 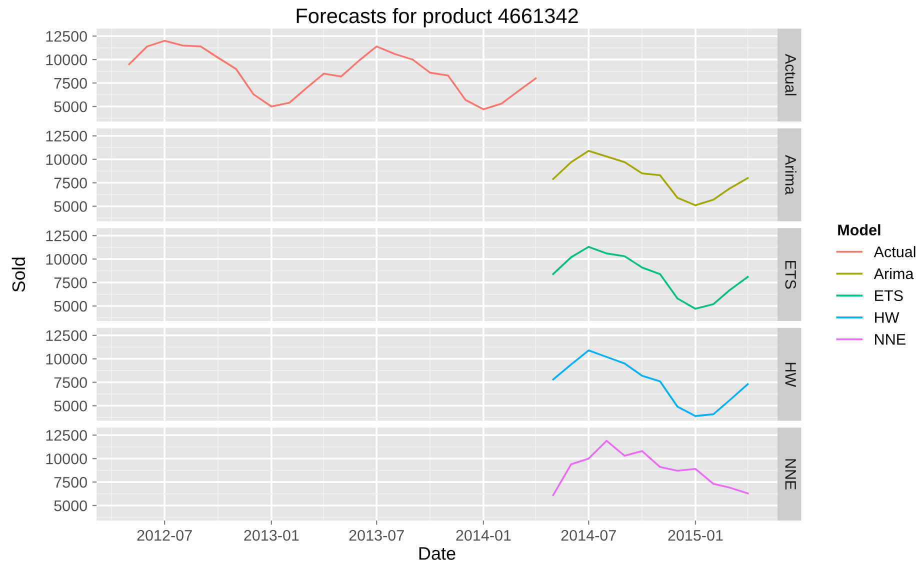 What do you see at coordinates (483, 535) in the screenshot?
I see `x-tick-label: 2014-01` at bounding box center [483, 535].